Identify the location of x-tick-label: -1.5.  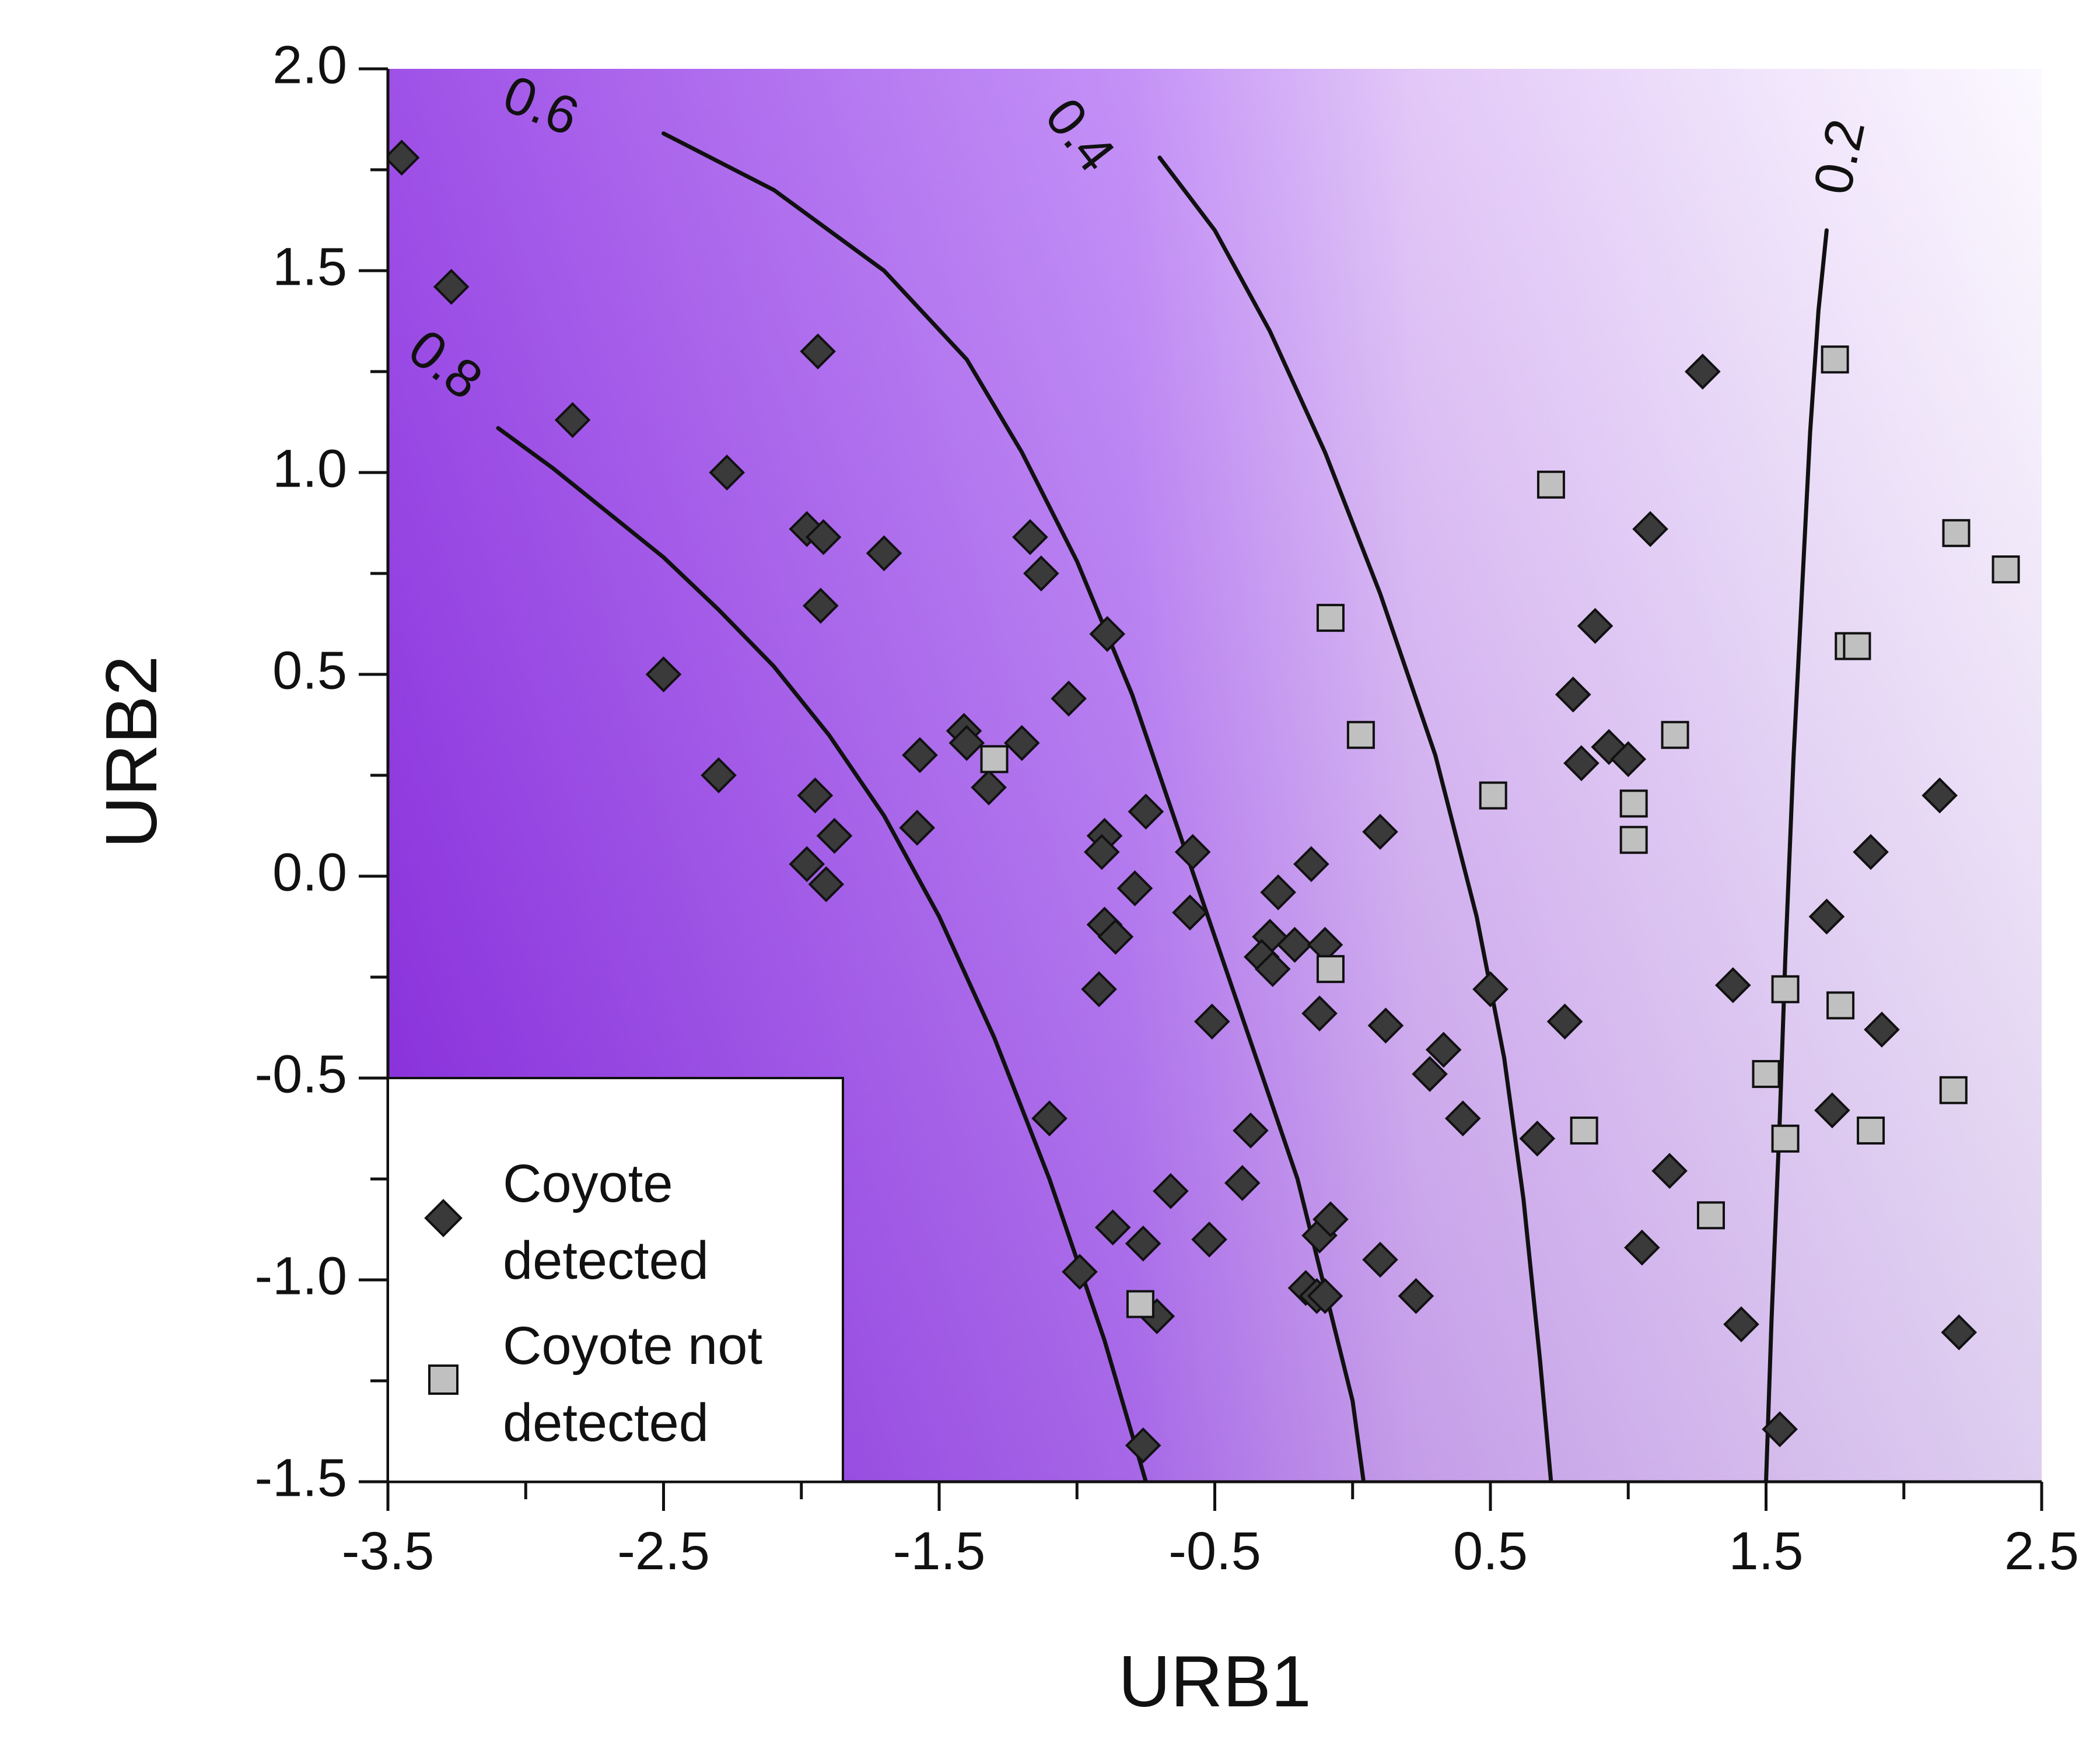
(939, 1551).